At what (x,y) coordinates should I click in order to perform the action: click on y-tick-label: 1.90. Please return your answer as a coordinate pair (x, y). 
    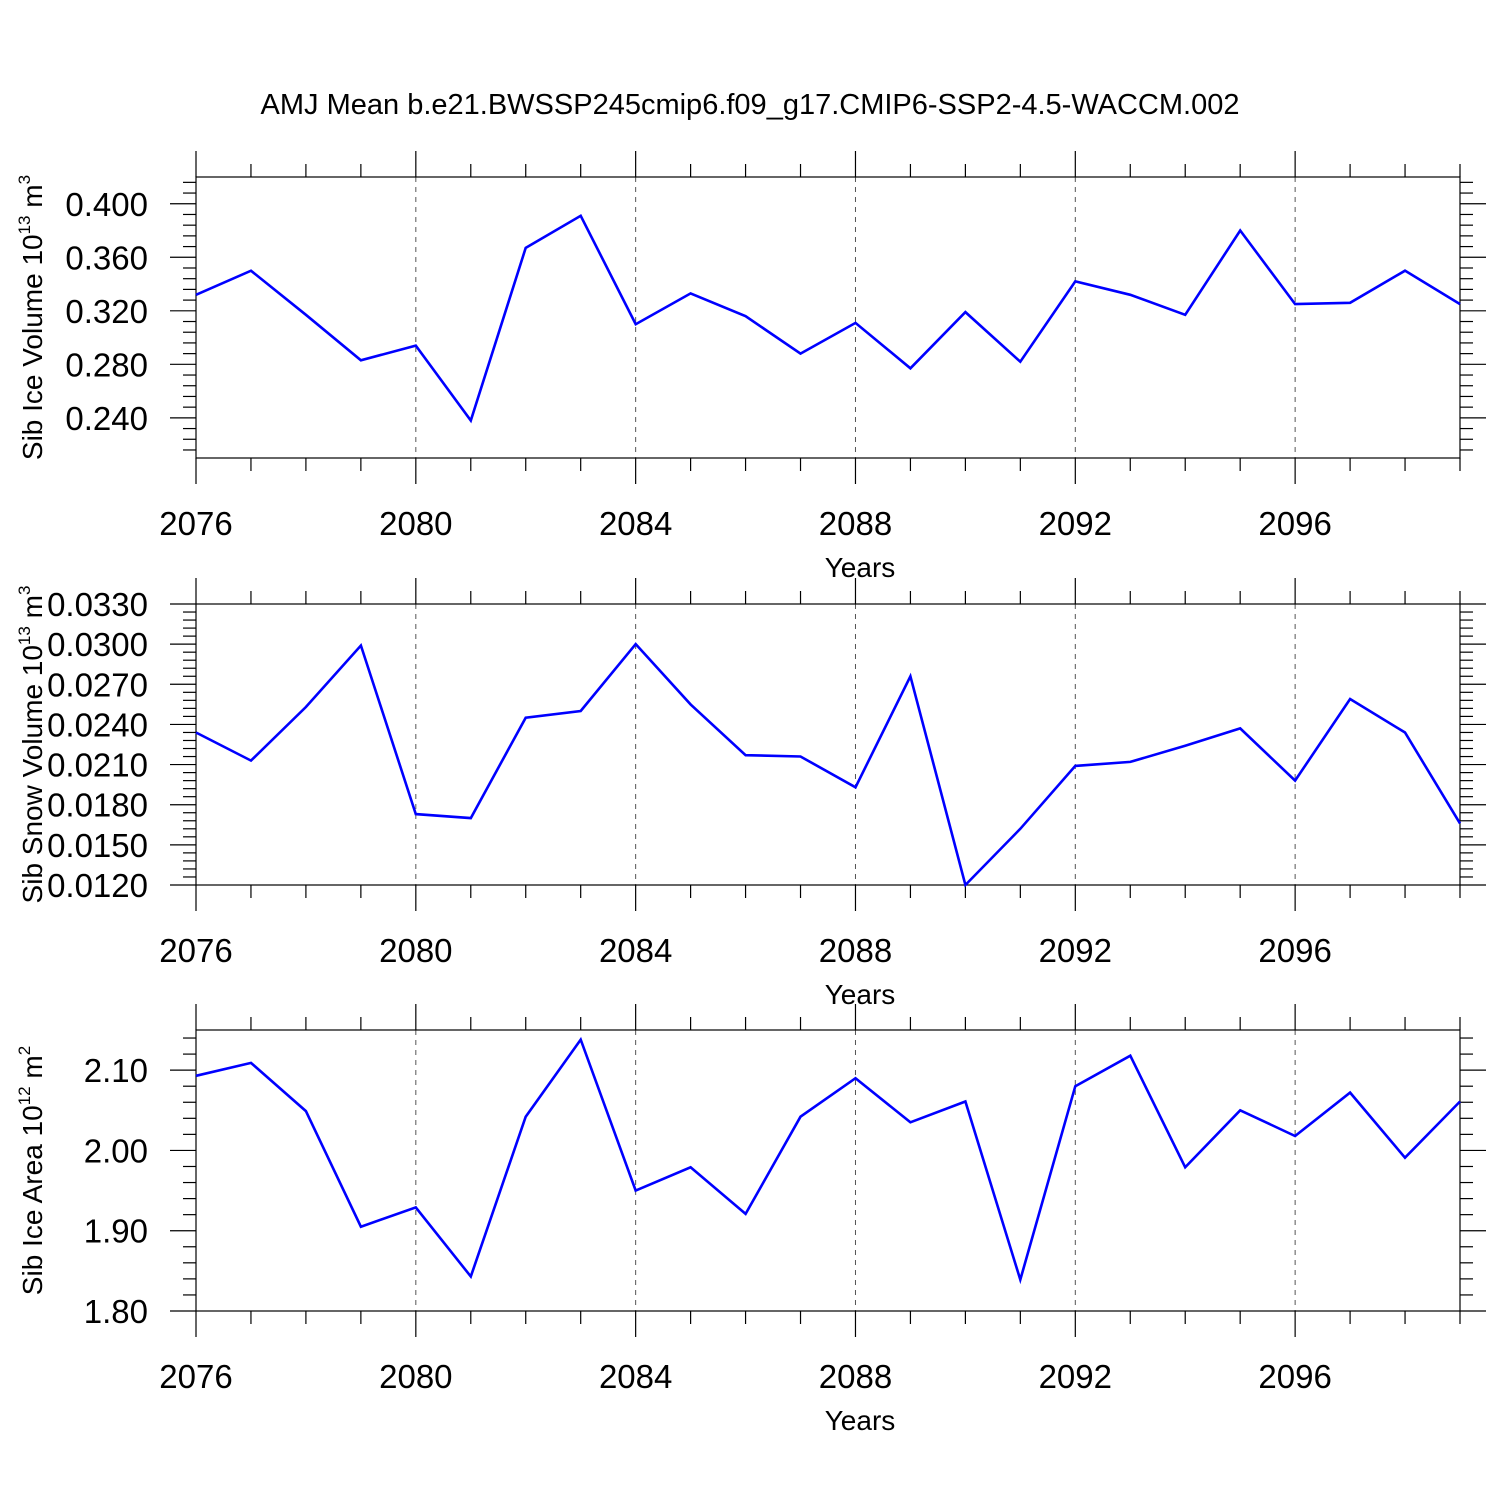
    Looking at the image, I should click on (116, 1231).